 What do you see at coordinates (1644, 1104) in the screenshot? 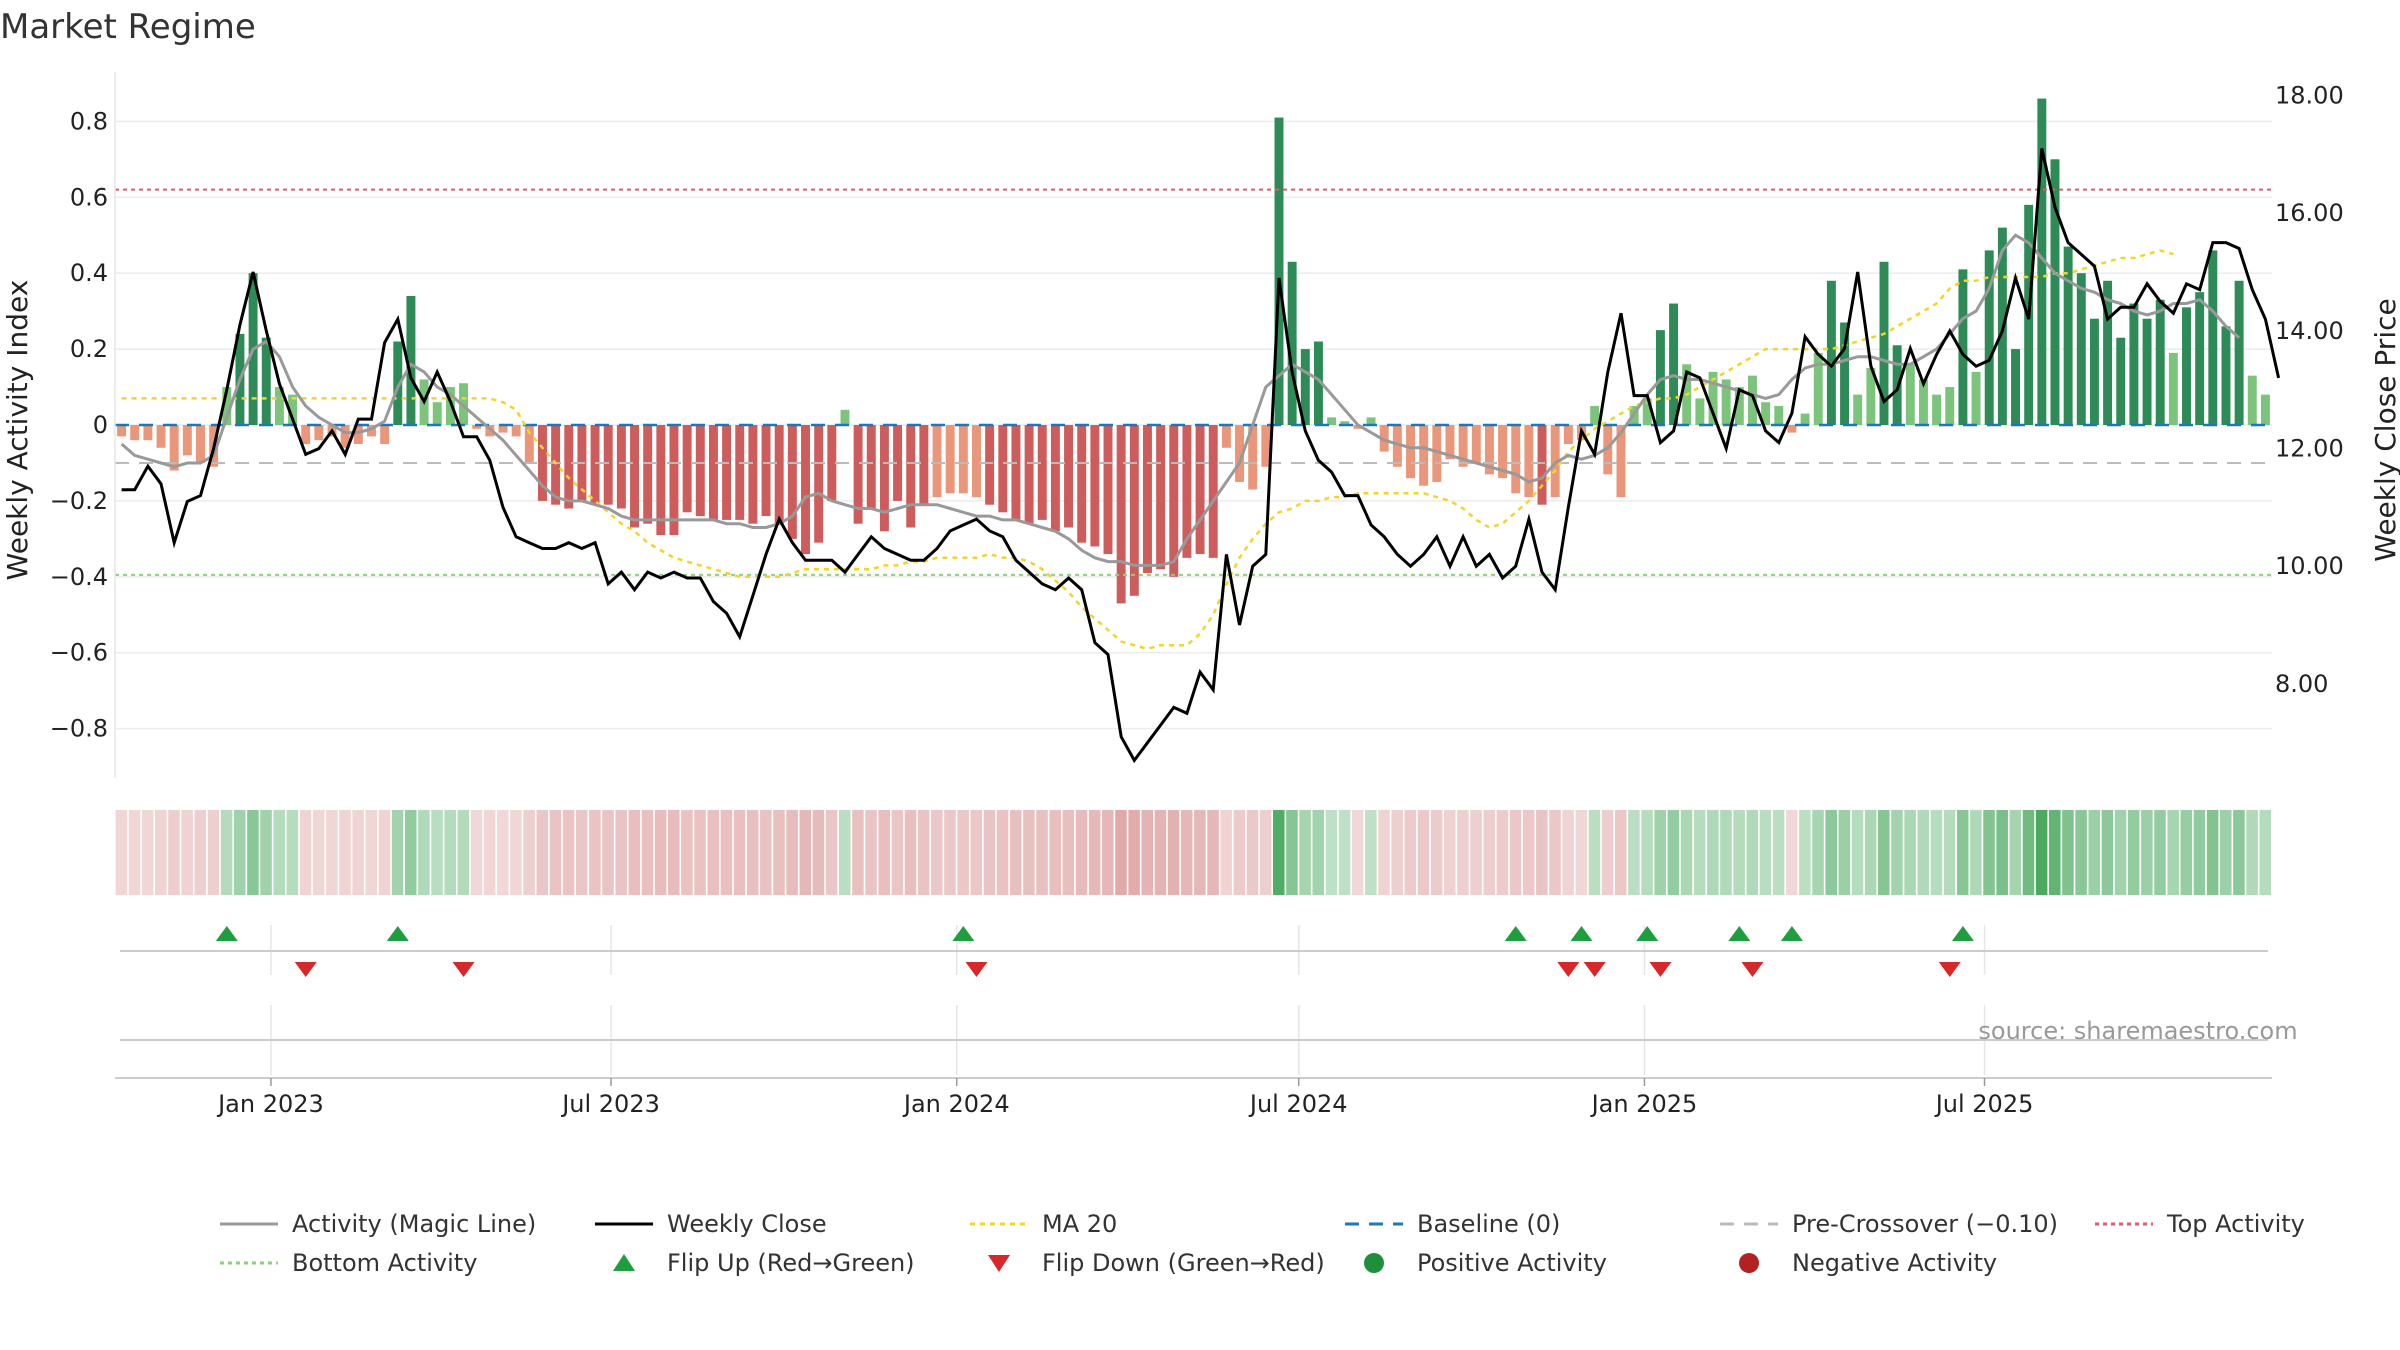
I see `x-tick-label: Jan 2025` at bounding box center [1644, 1104].